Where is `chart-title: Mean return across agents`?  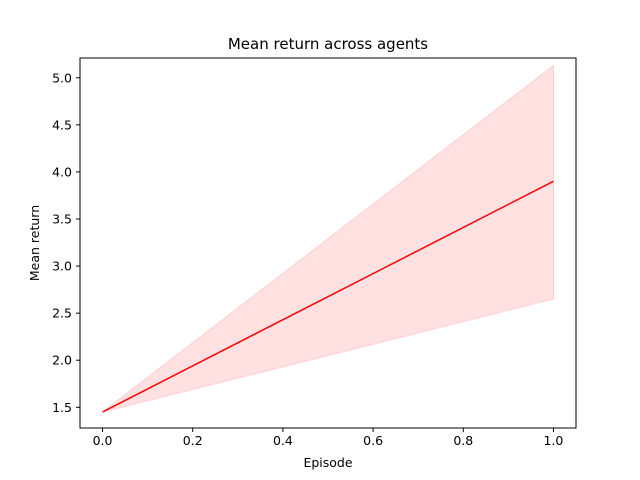
chart-title: Mean return across agents is located at coordinates (328, 44).